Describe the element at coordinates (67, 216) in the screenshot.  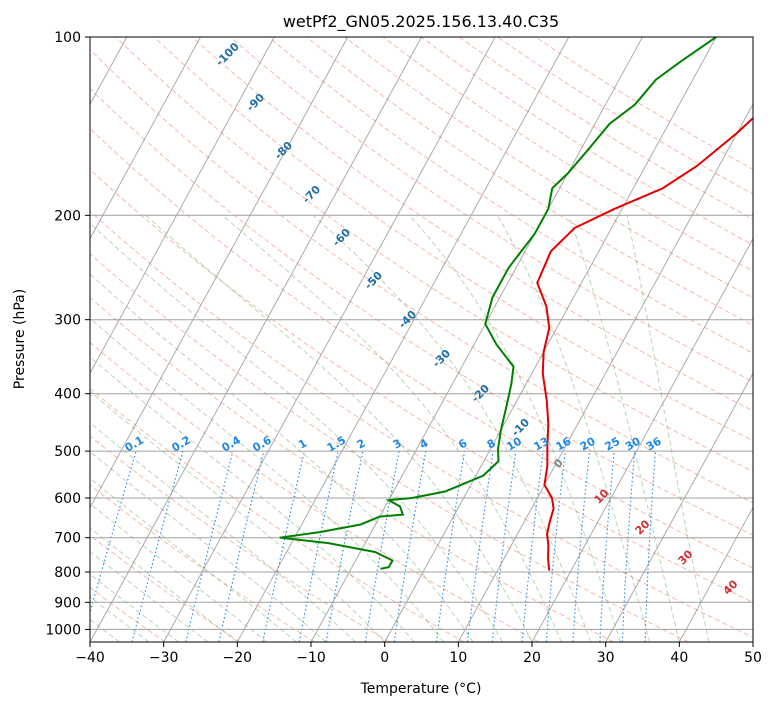
I see `y-tick-label: 200` at that location.